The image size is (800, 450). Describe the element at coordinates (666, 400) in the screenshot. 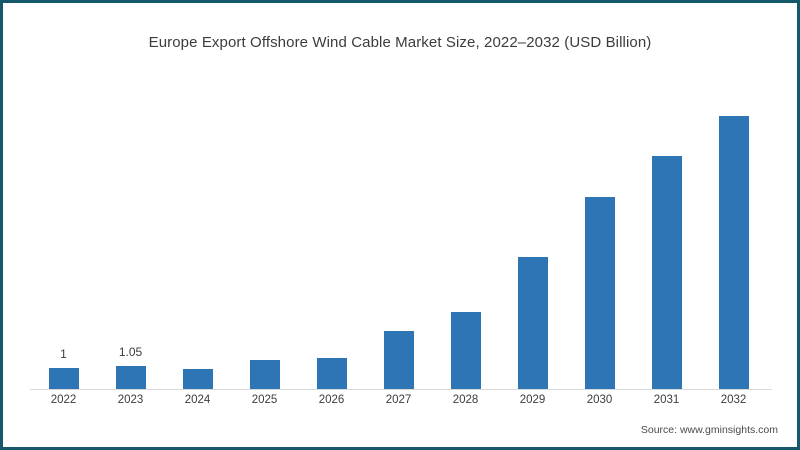

I see `x-axis-tick-label: 2031` at that location.